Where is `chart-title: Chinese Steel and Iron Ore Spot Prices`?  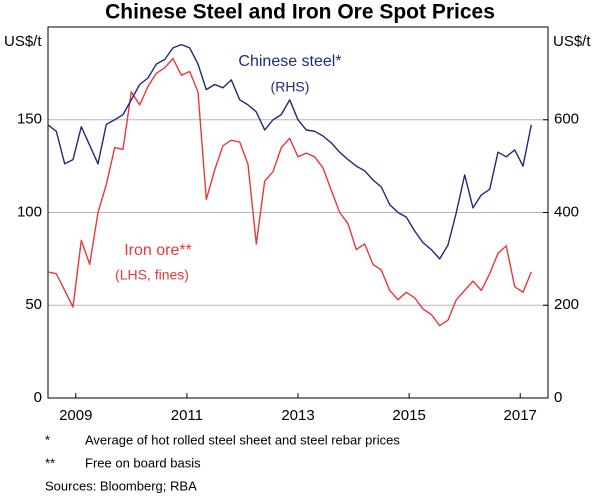 chart-title: Chinese Steel and Iron Ore Spot Prices is located at coordinates (300, 12).